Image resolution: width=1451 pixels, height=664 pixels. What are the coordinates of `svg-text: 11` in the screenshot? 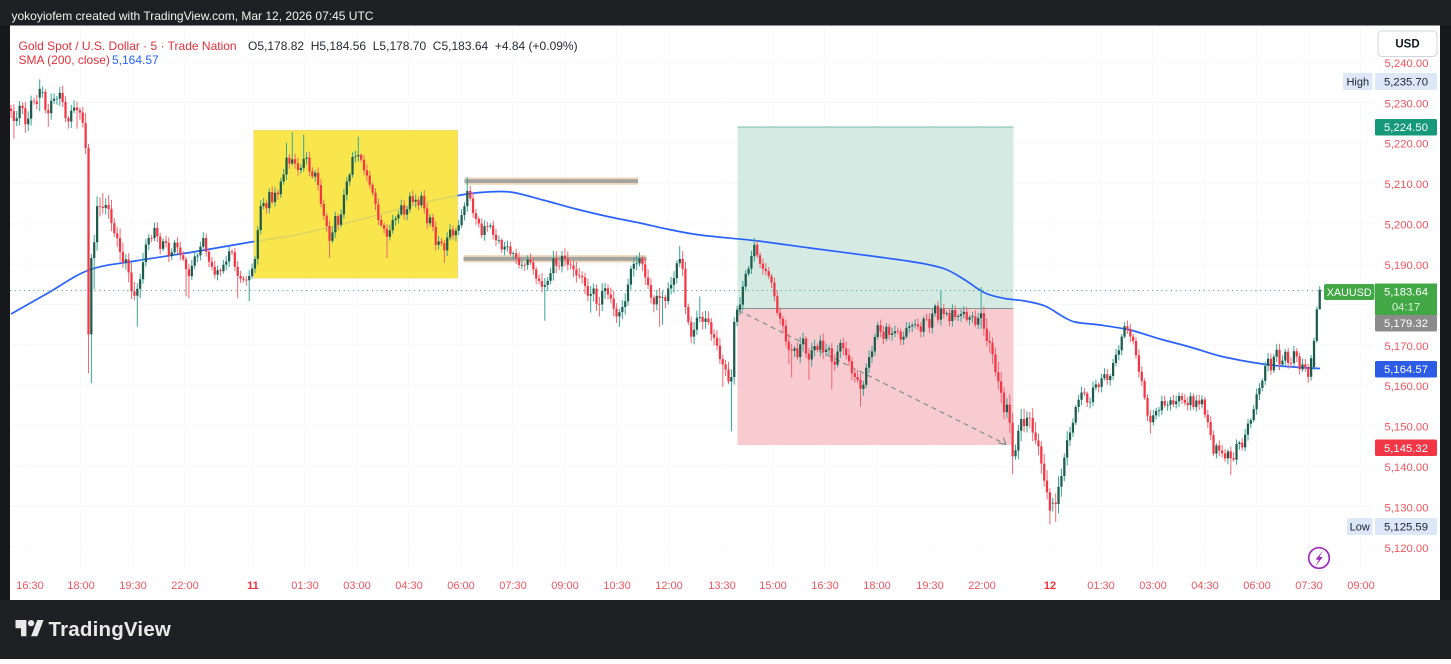 It's located at (253, 586).